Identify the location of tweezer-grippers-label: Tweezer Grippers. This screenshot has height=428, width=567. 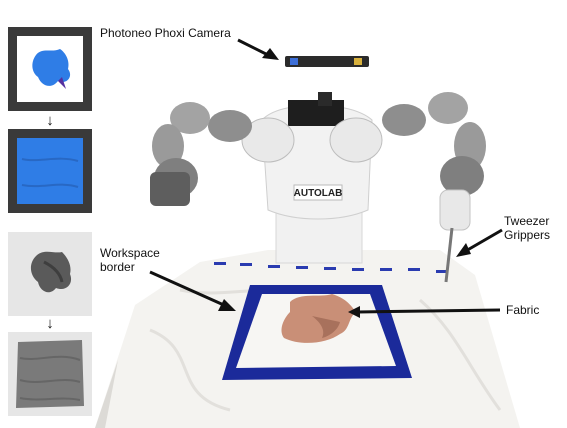
(534, 228).